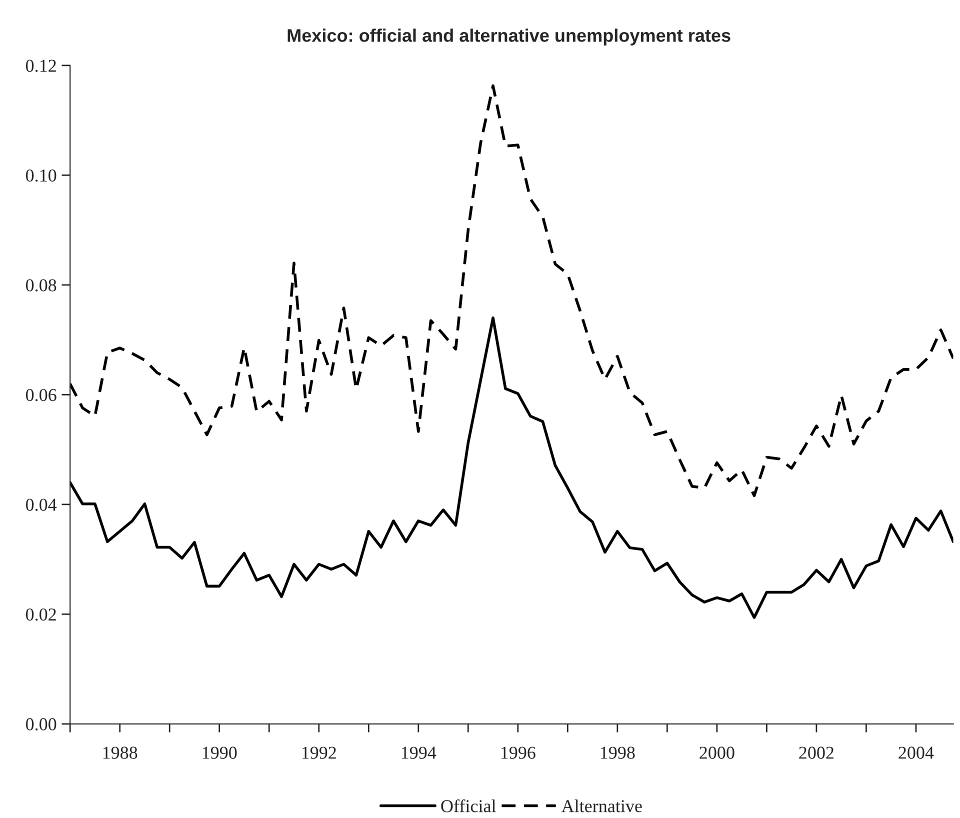 Image resolution: width=960 pixels, height=818 pixels. Describe the element at coordinates (319, 752) in the screenshot. I see `x-tick-label: 1992` at that location.